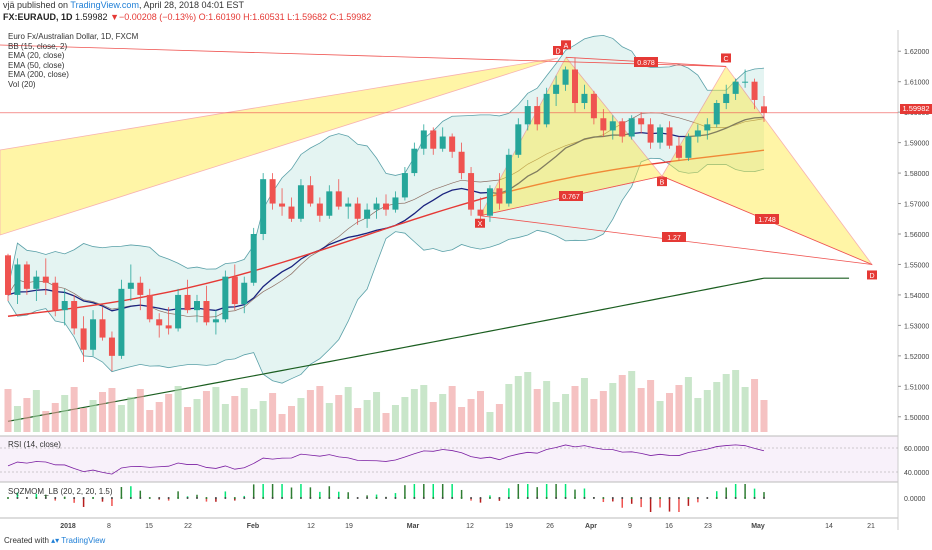  What do you see at coordinates (558, 50) in the screenshot?
I see `point-d-prev-label-bg` at bounding box center [558, 50].